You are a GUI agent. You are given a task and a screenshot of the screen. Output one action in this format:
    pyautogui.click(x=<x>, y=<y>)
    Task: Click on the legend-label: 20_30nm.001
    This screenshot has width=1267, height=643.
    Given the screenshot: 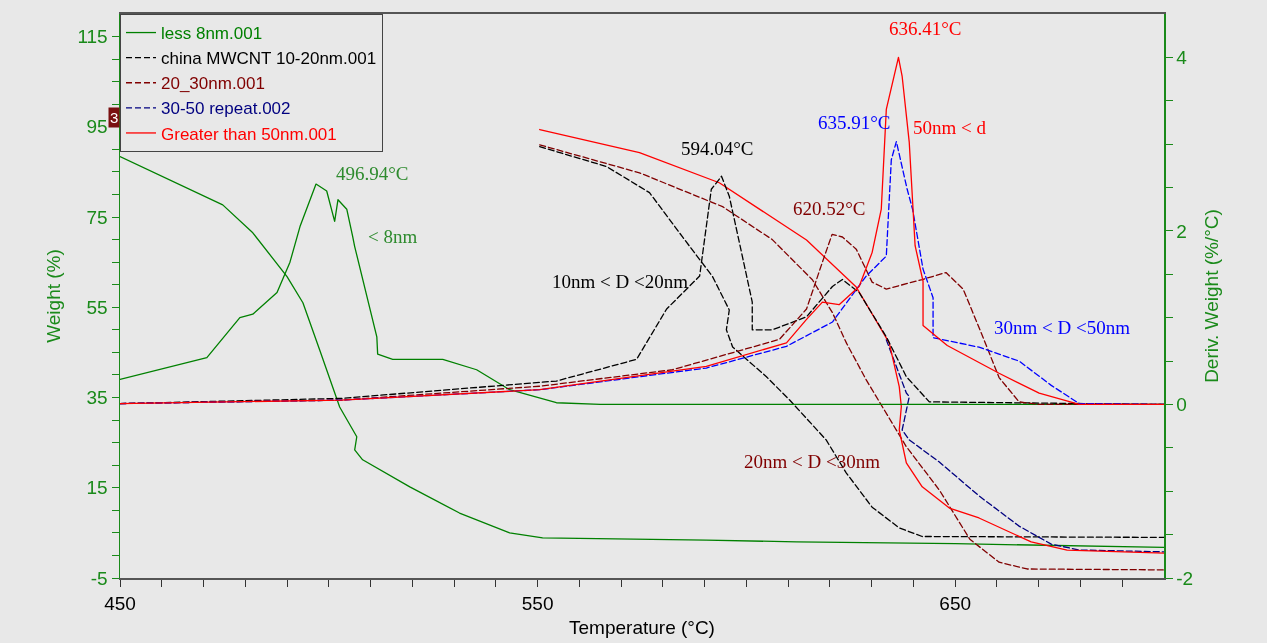 What is the action you would take?
    pyautogui.click(x=213, y=84)
    